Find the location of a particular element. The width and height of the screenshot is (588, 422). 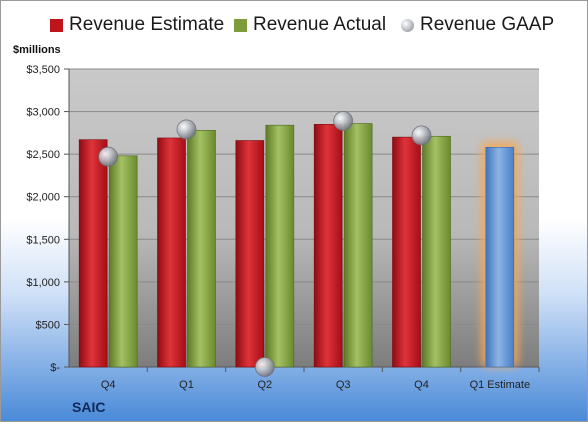

y-tick-label: $3,500 is located at coordinates (43, 70).